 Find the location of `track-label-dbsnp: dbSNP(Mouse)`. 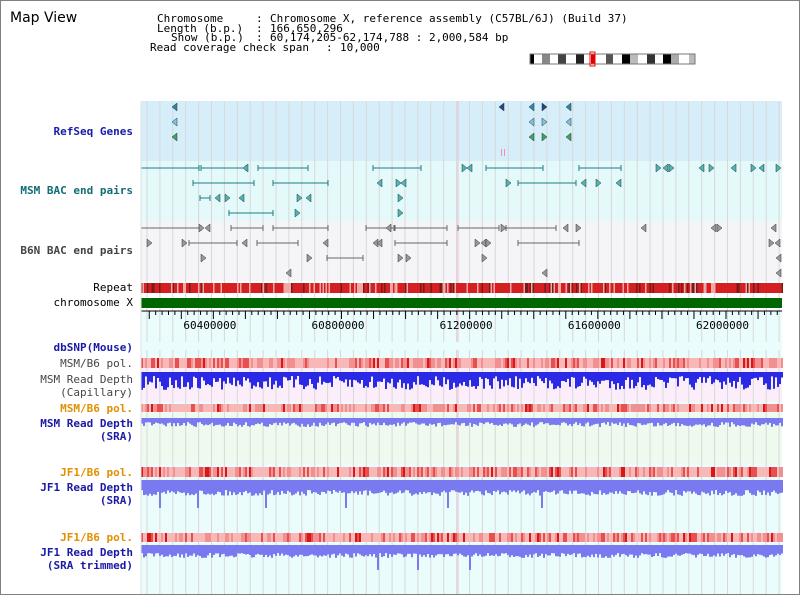

track-label-dbsnp: dbSNP(Mouse) is located at coordinates (93, 347).